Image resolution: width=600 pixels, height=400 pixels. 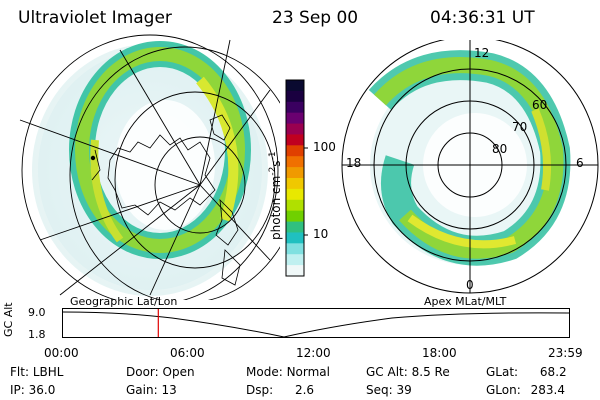 What do you see at coordinates (275, 195) in the screenshot?
I see `colorbar-unit-label: photon cm-2s-1` at bounding box center [275, 195].